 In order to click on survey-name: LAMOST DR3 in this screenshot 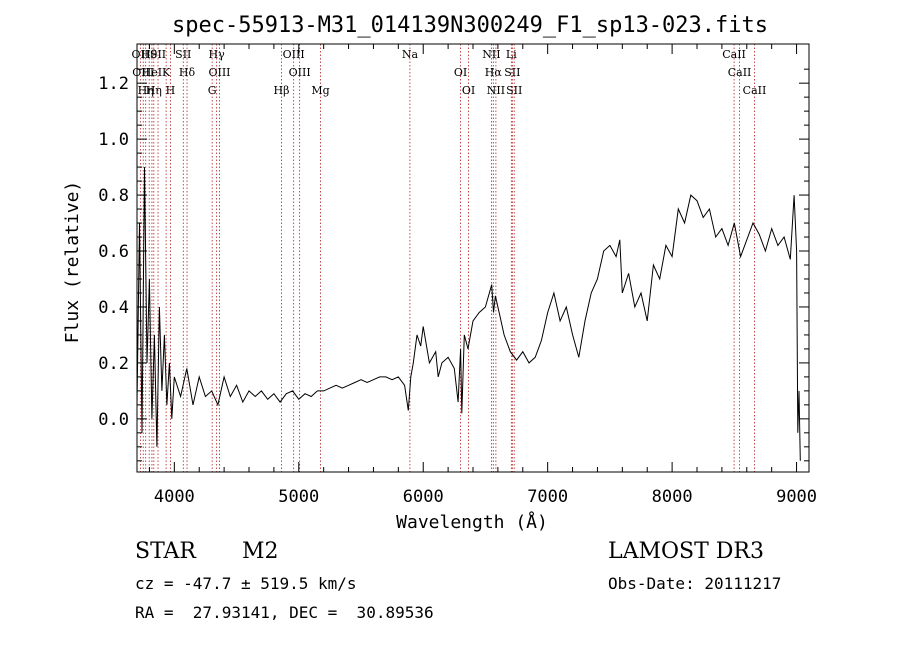, I will do `click(686, 551)`.